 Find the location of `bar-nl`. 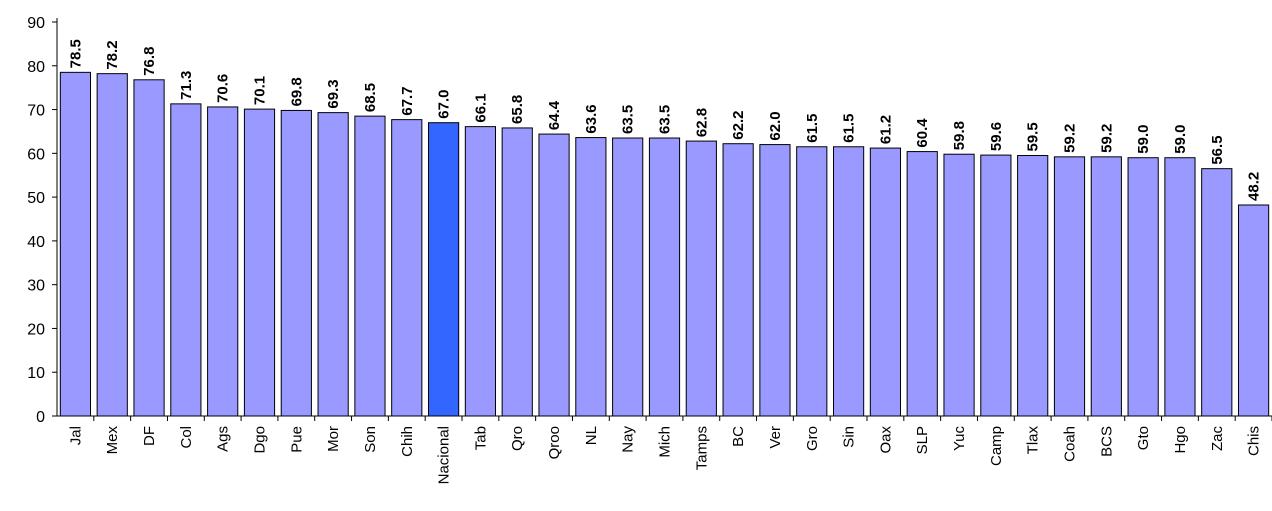

bar-nl is located at coordinates (591, 277).